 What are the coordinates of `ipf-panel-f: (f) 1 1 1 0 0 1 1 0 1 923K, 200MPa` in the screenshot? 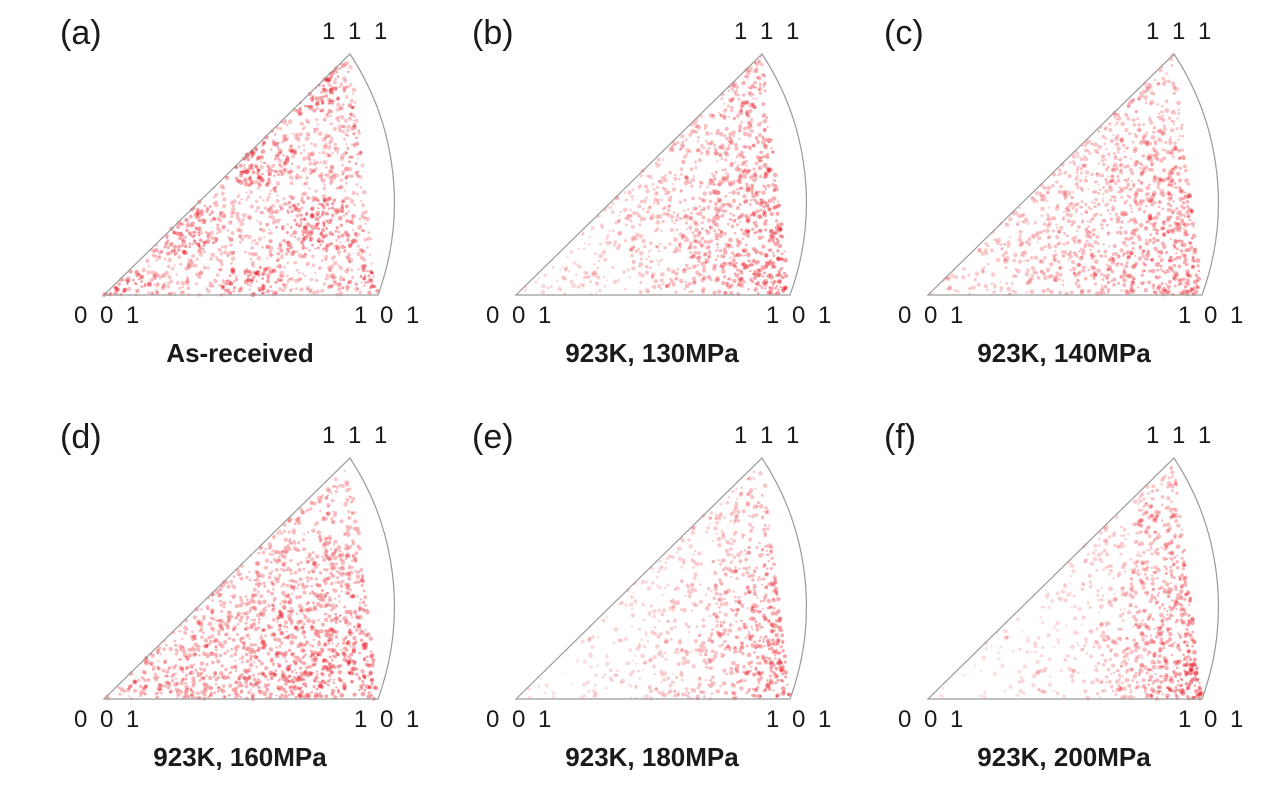 It's located at (1077, 613).